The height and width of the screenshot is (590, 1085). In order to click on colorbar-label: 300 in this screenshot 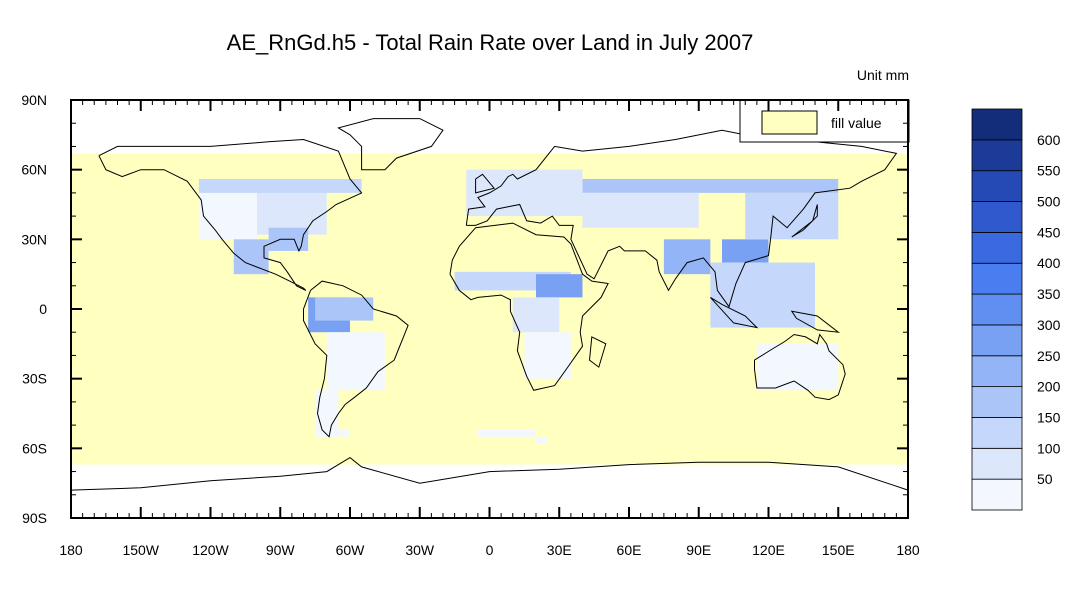, I will do `click(1049, 325)`.